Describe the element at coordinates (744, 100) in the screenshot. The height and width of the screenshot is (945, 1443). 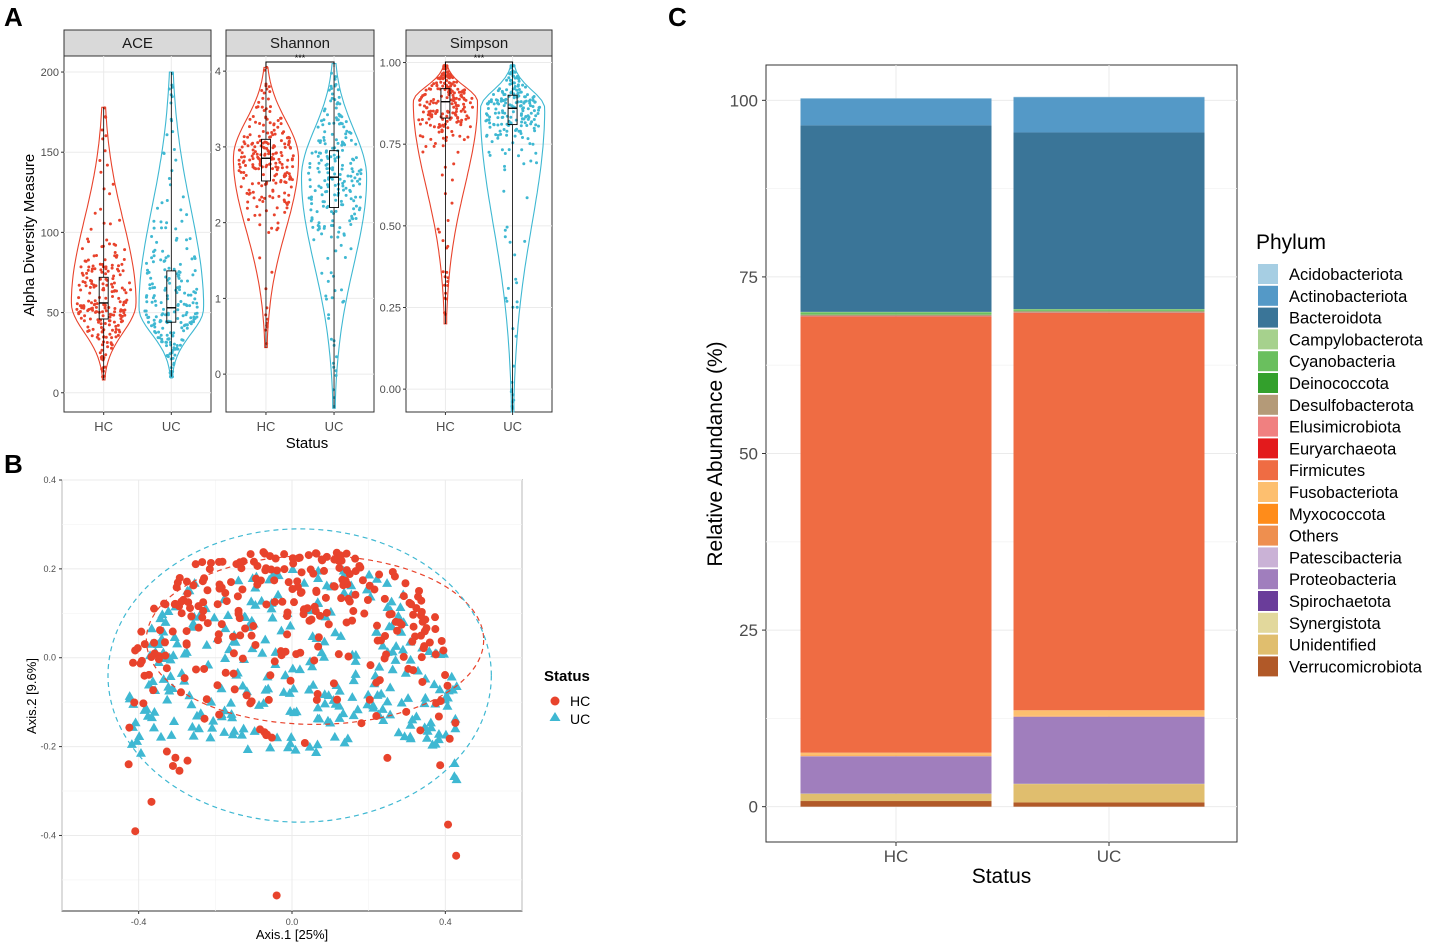
I see `y-tick-label: 100` at that location.